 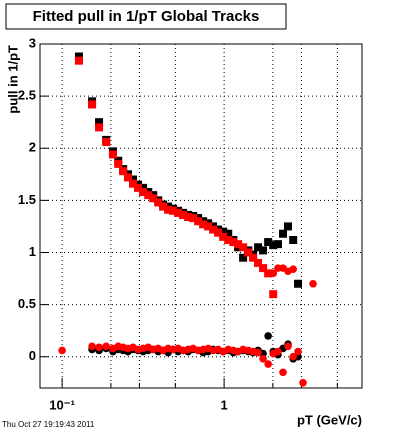 What do you see at coordinates (329, 419) in the screenshot?
I see `x-axis-label: pT (GeV/c)` at bounding box center [329, 419].